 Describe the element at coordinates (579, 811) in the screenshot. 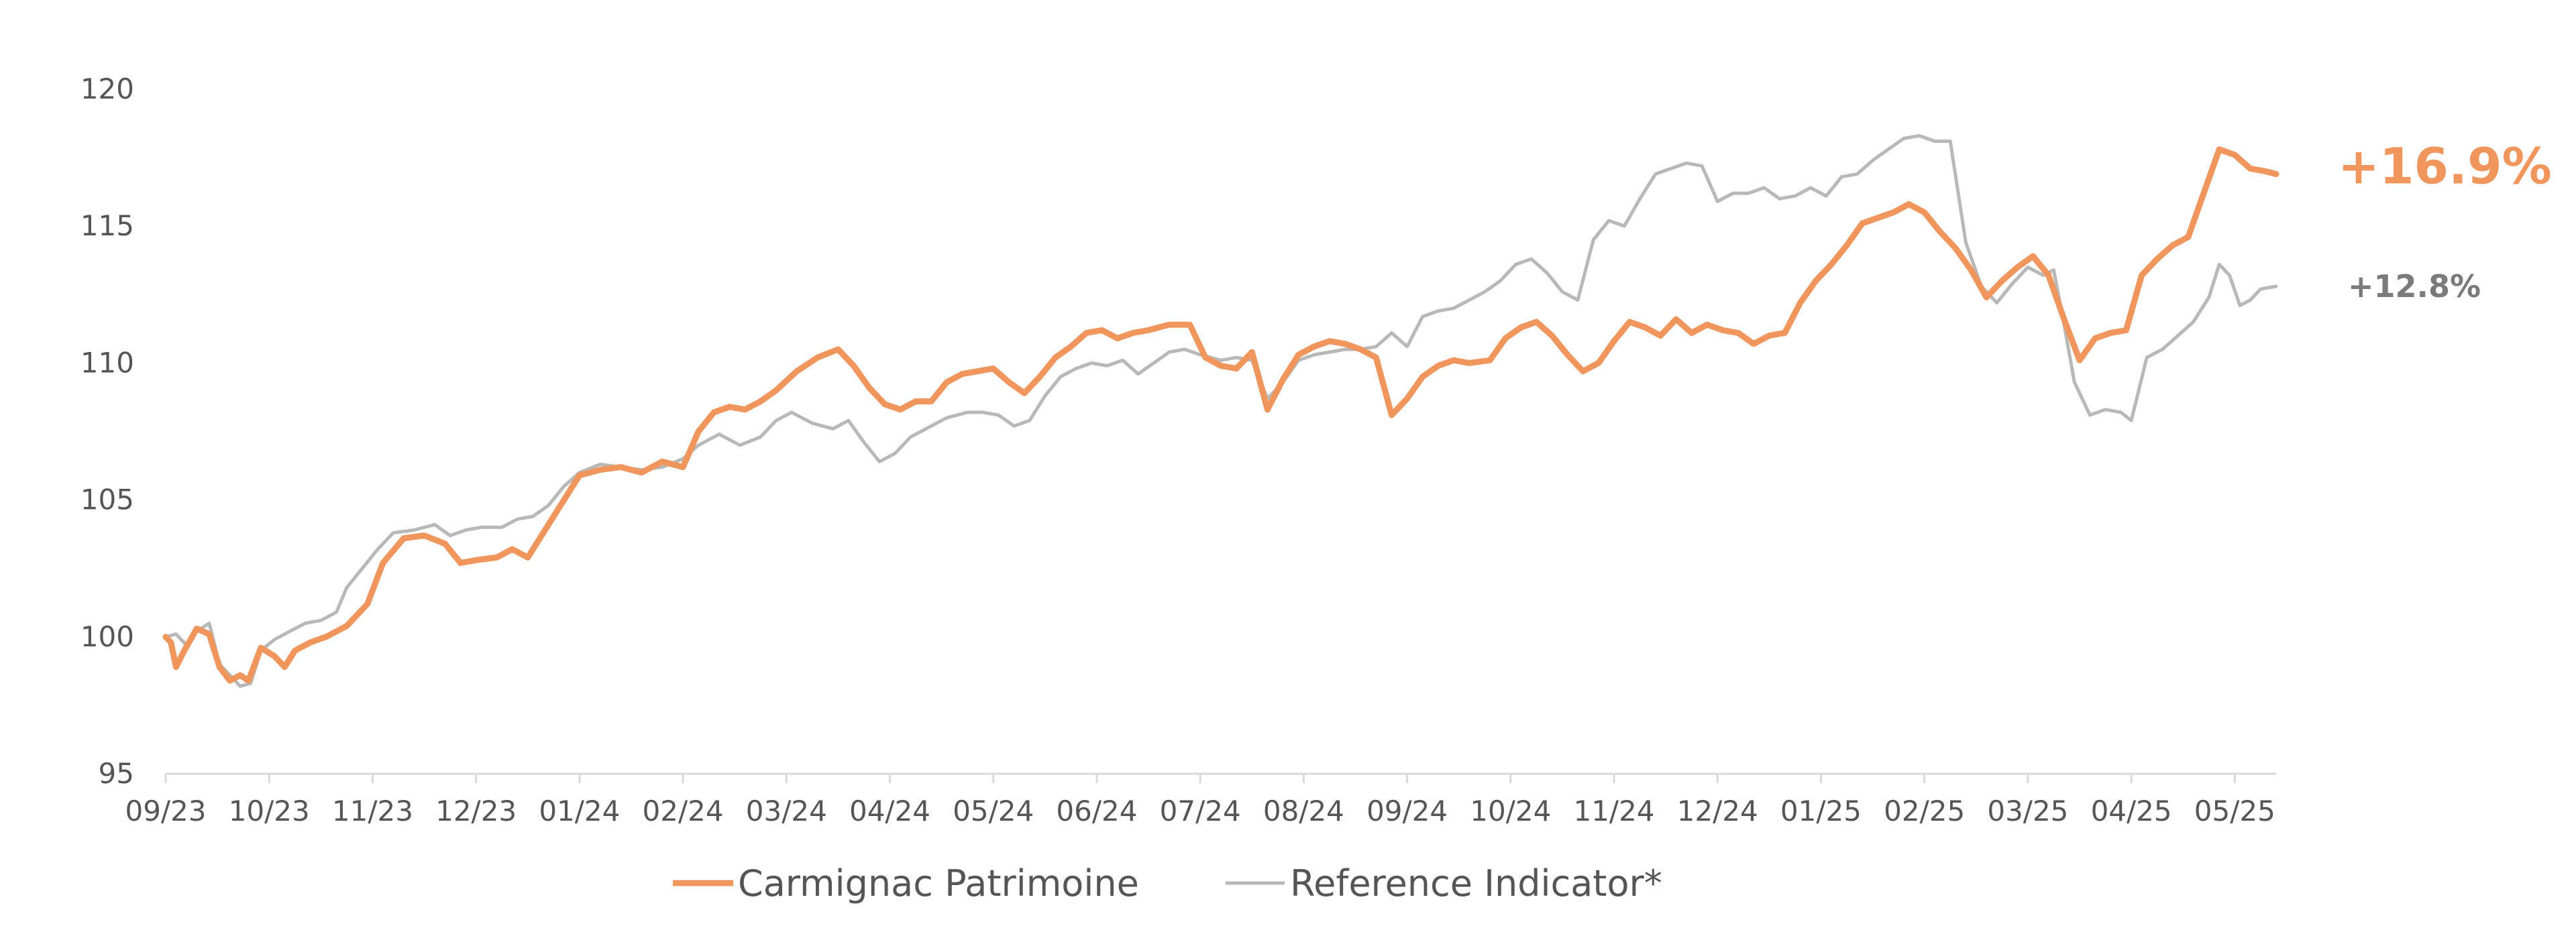

I see `x-tick-label: 01/24` at that location.